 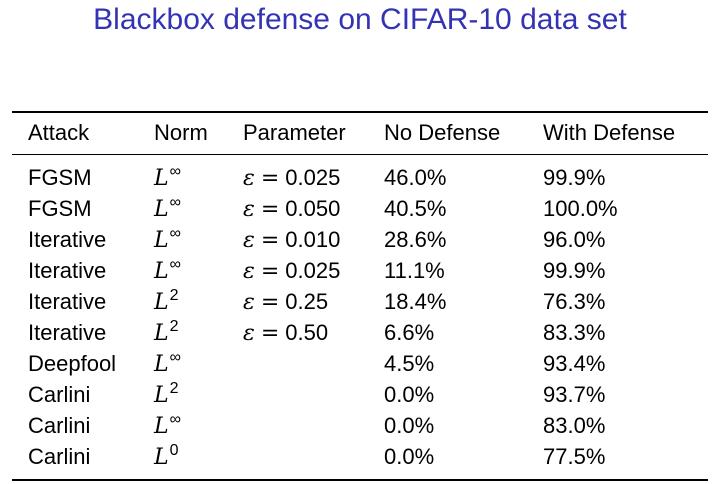 I want to click on parameter-cell: ε = 0.050, so click(x=291, y=209).